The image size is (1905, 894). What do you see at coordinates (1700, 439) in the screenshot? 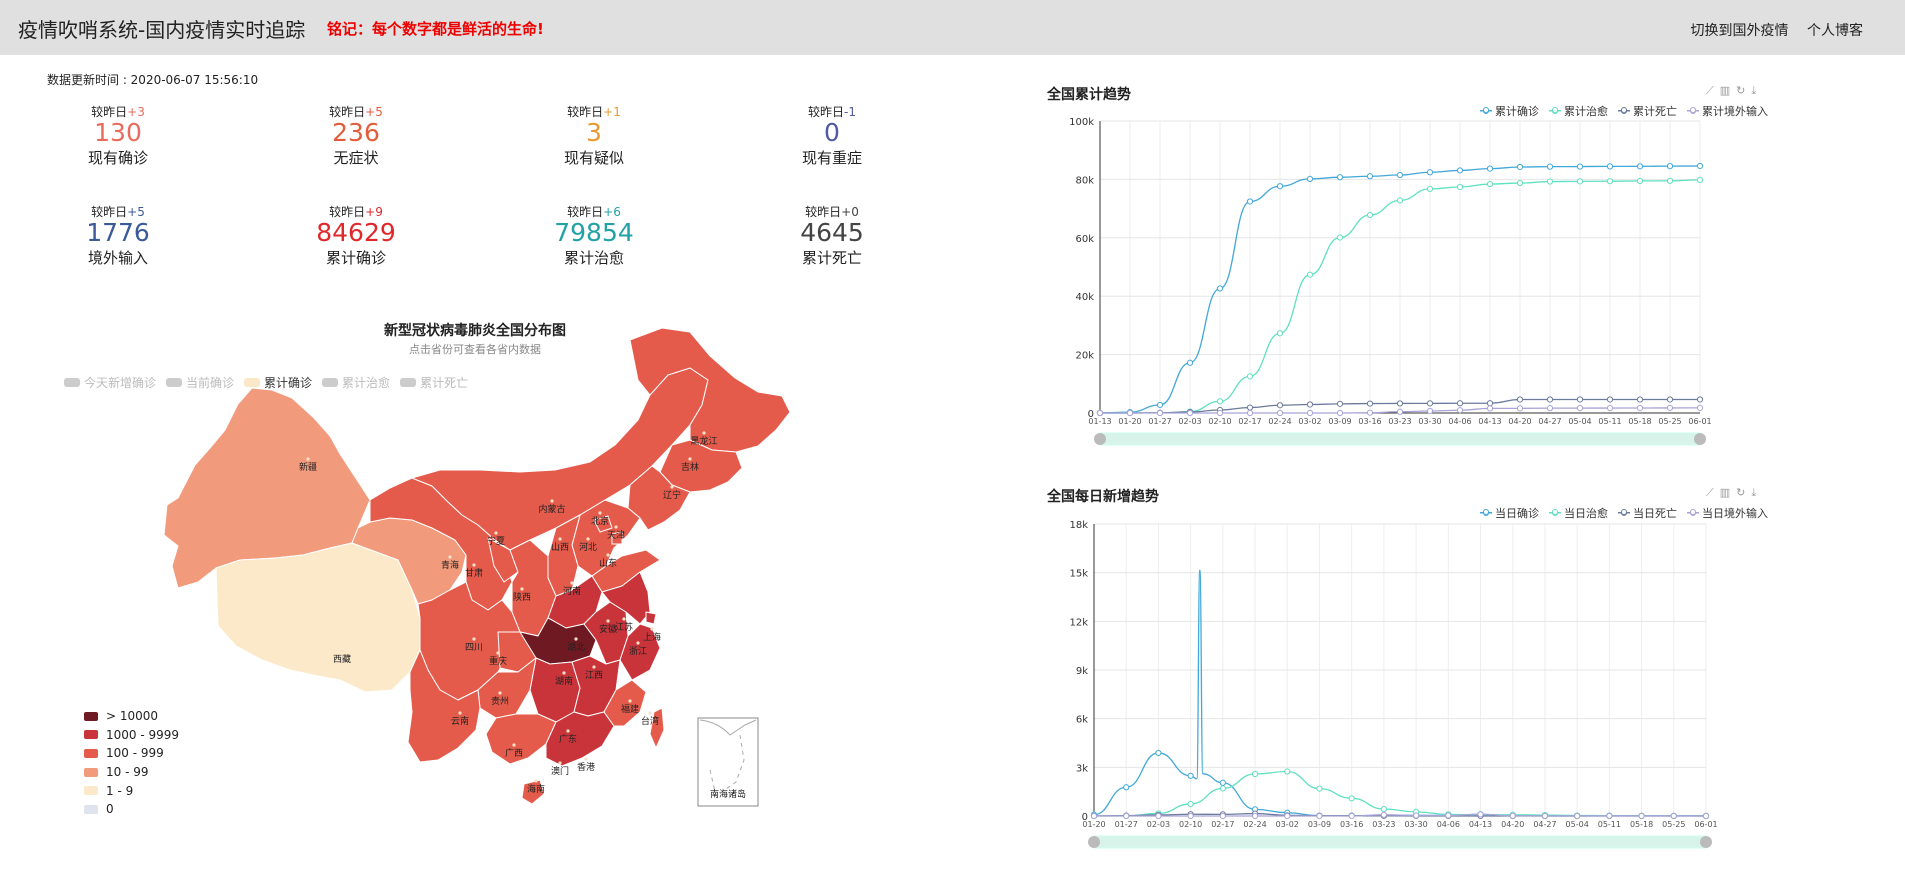
I see `datazoom-right-handle` at bounding box center [1700, 439].